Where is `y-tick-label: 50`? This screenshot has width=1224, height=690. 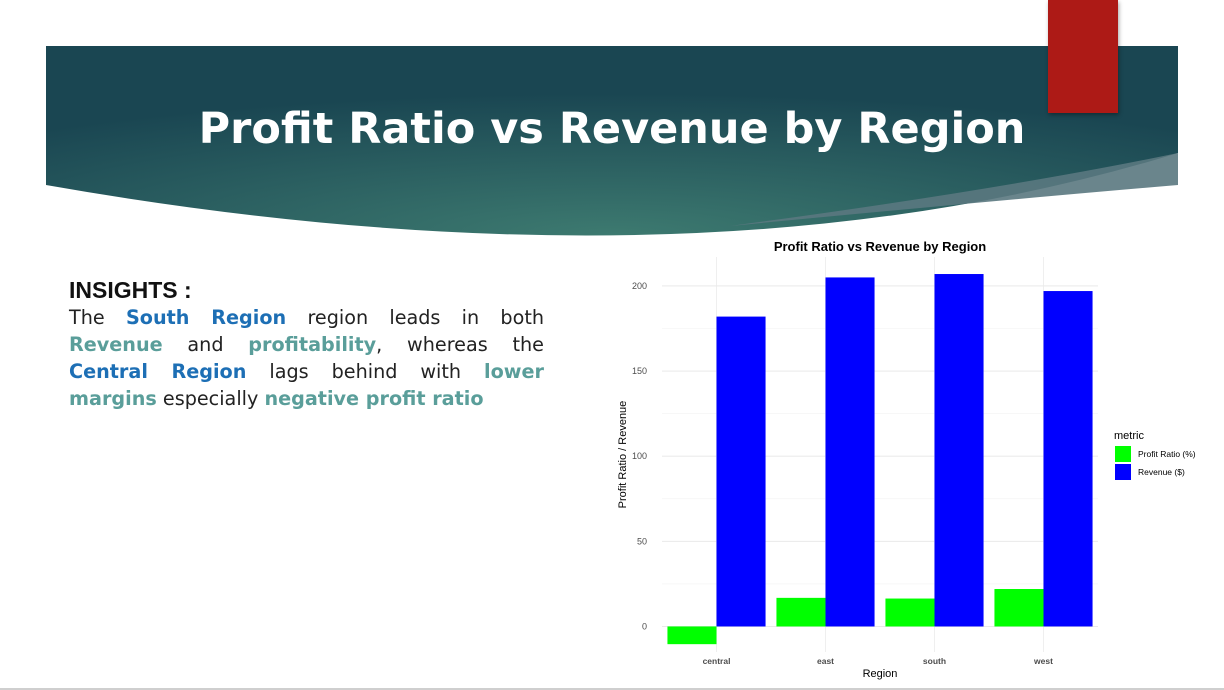 y-tick-label: 50 is located at coordinates (642, 541).